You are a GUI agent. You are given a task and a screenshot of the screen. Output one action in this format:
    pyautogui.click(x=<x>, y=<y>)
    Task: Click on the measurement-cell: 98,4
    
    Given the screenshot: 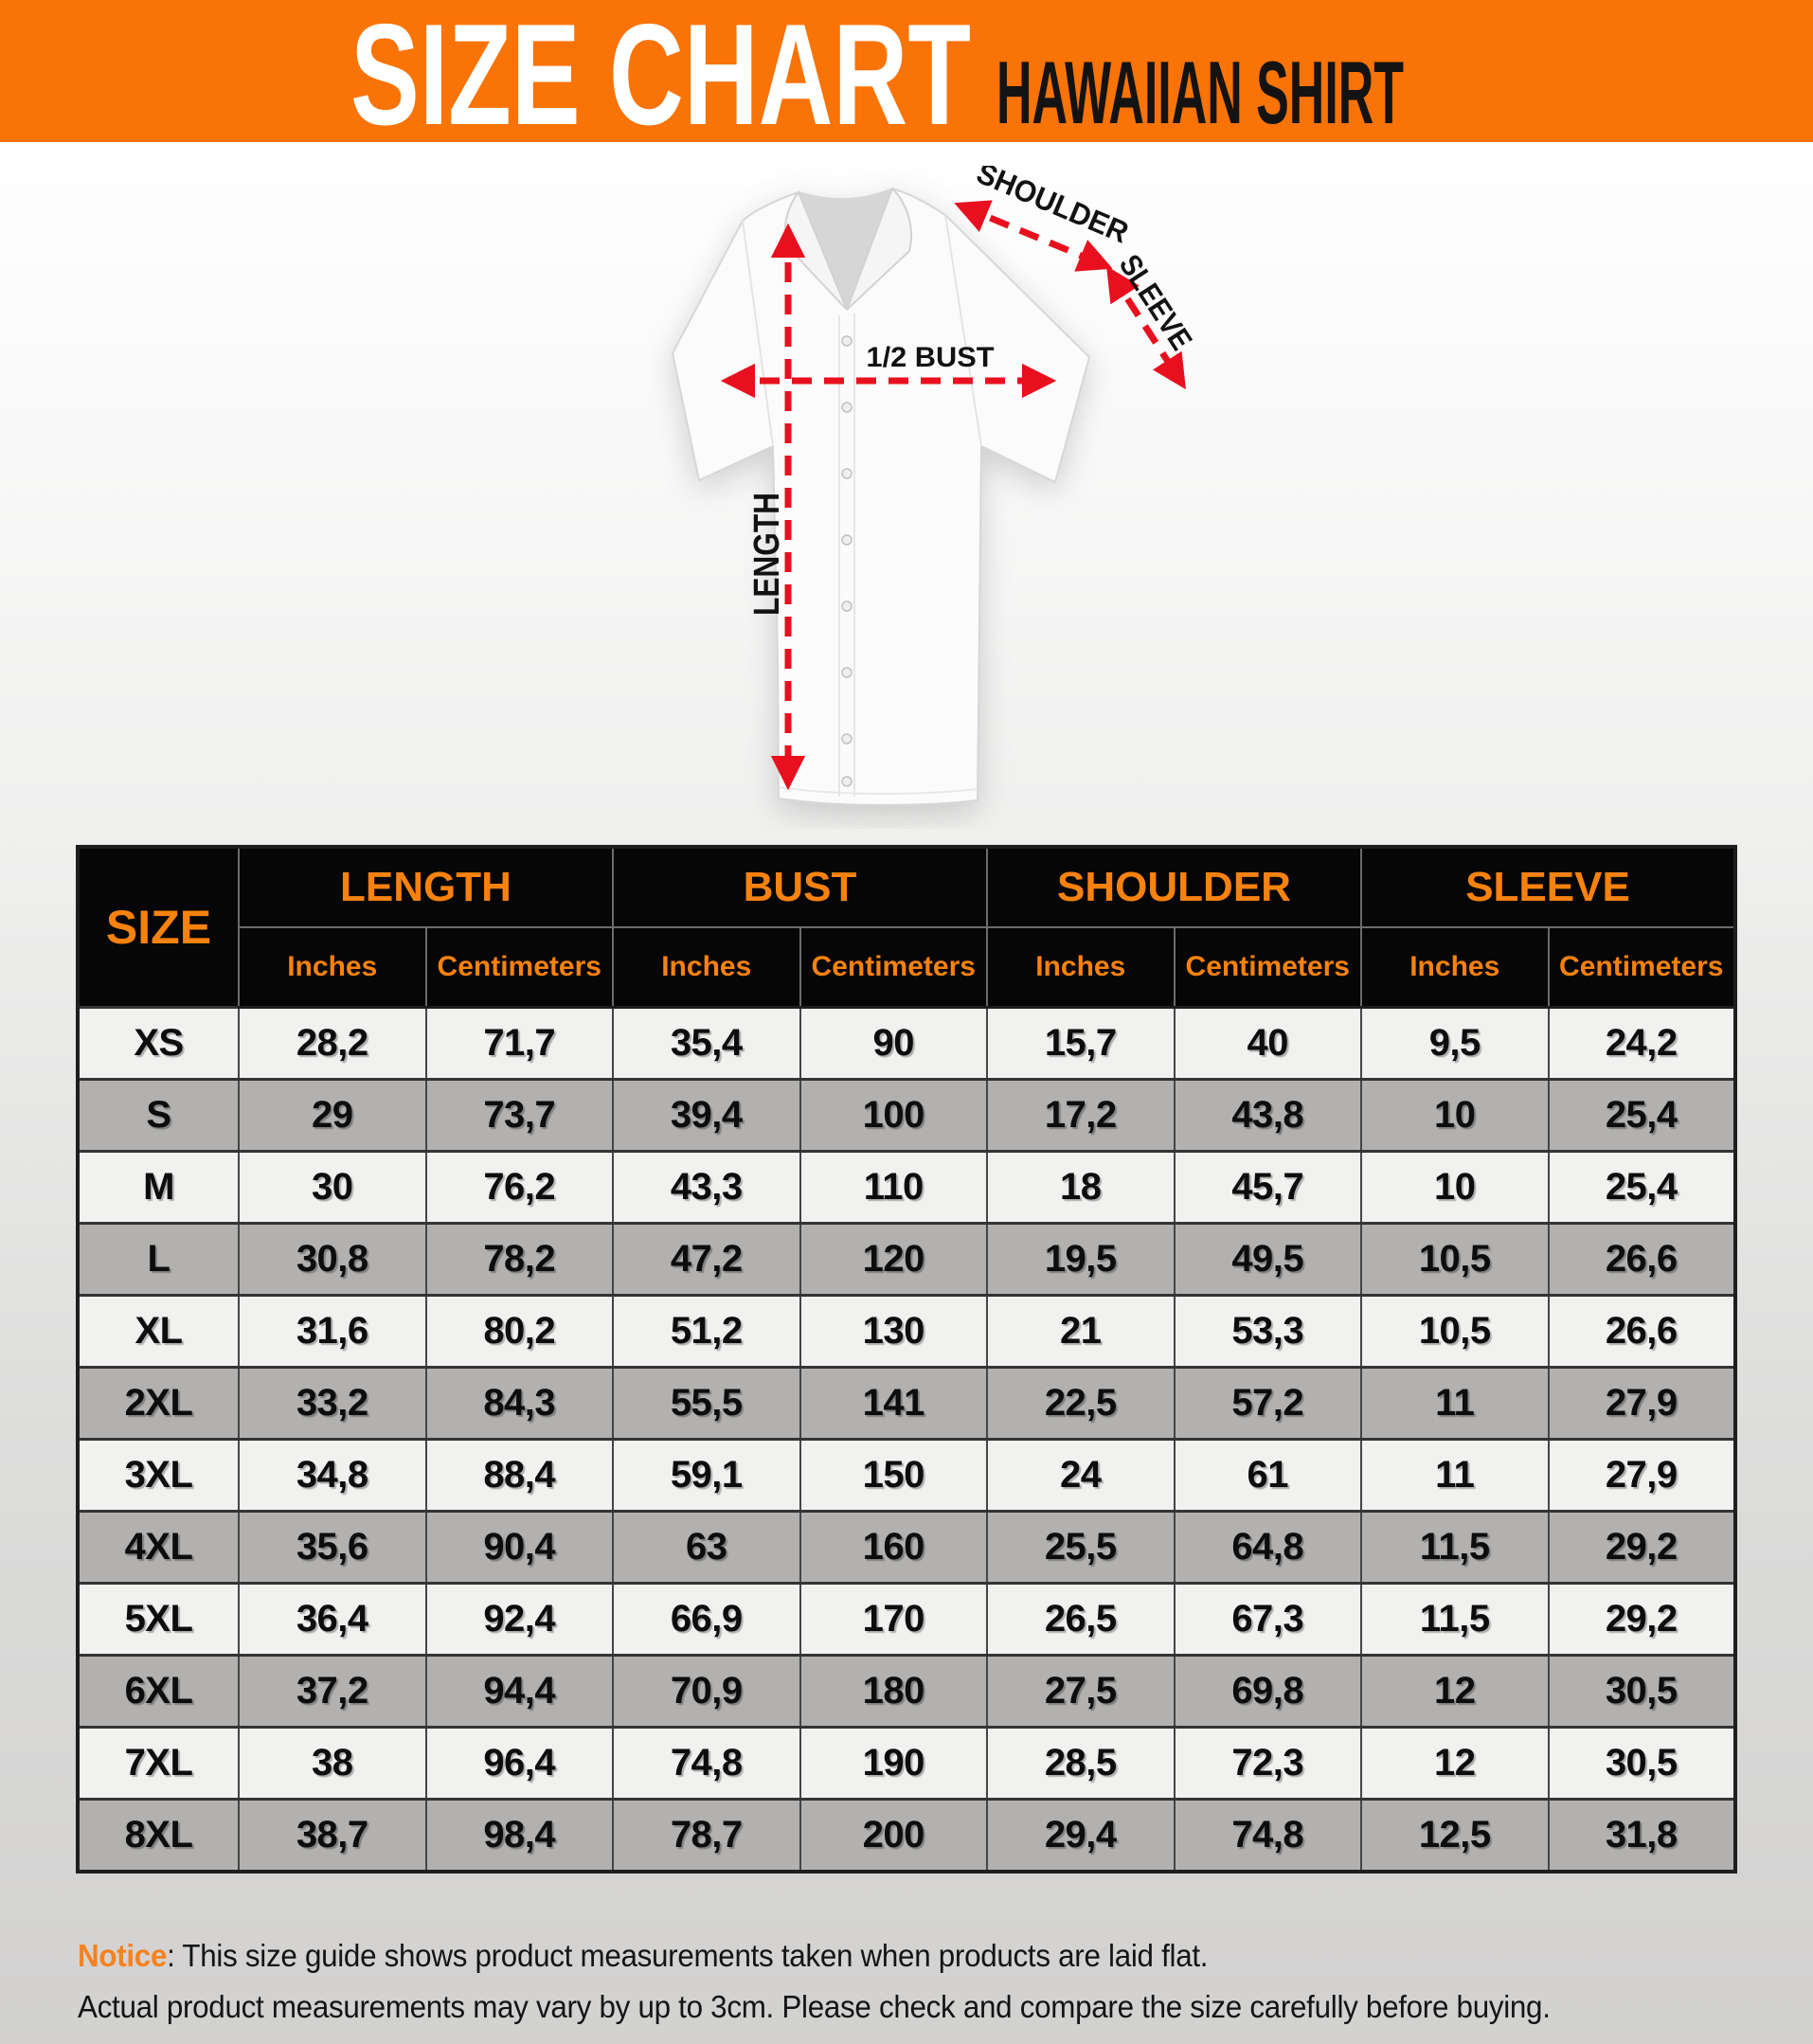 What is the action you would take?
    pyautogui.click(x=519, y=1835)
    